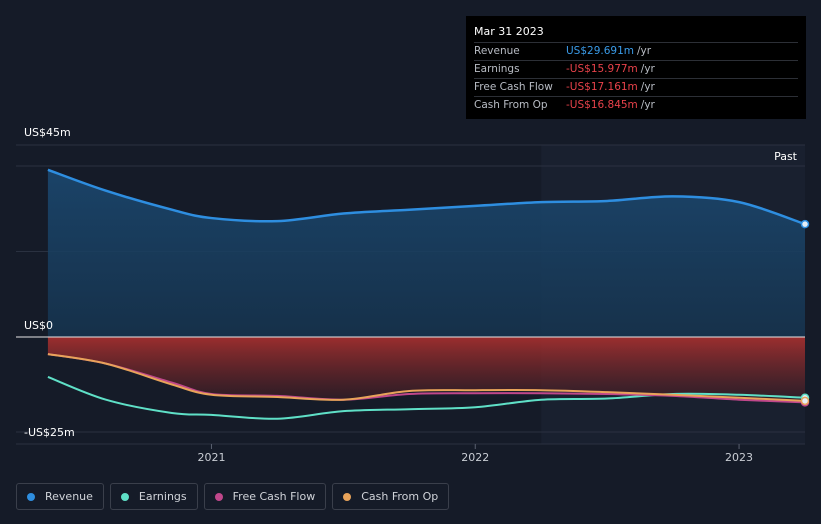  I want to click on tooltip-label: Cash From Op, so click(511, 105).